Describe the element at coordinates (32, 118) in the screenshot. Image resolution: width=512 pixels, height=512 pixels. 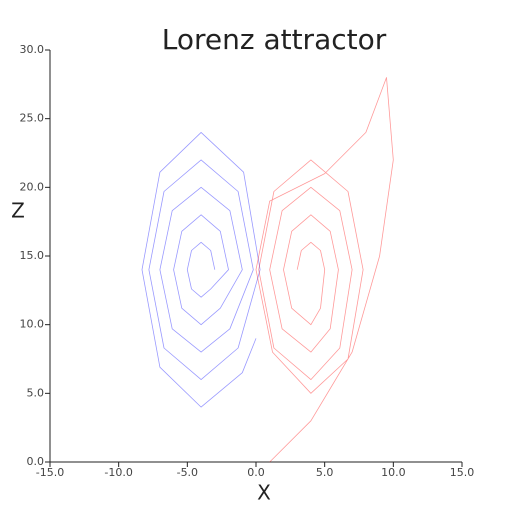
I see `y-tick-label: 25.0` at that location.